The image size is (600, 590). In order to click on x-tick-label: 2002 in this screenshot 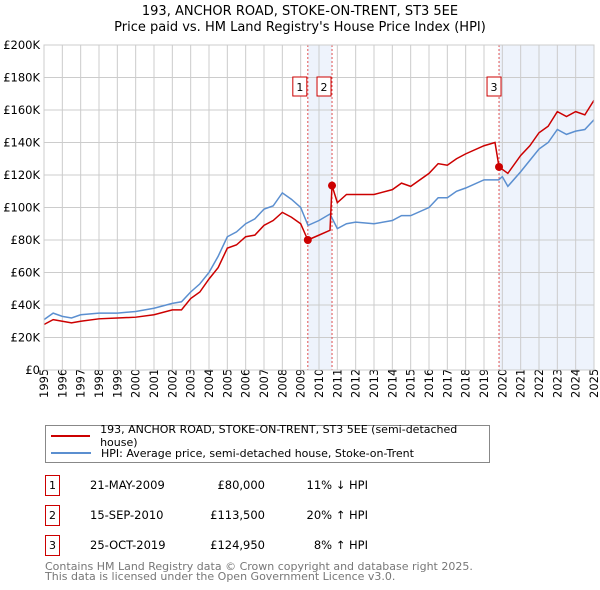, I will do `click(172, 383)`.